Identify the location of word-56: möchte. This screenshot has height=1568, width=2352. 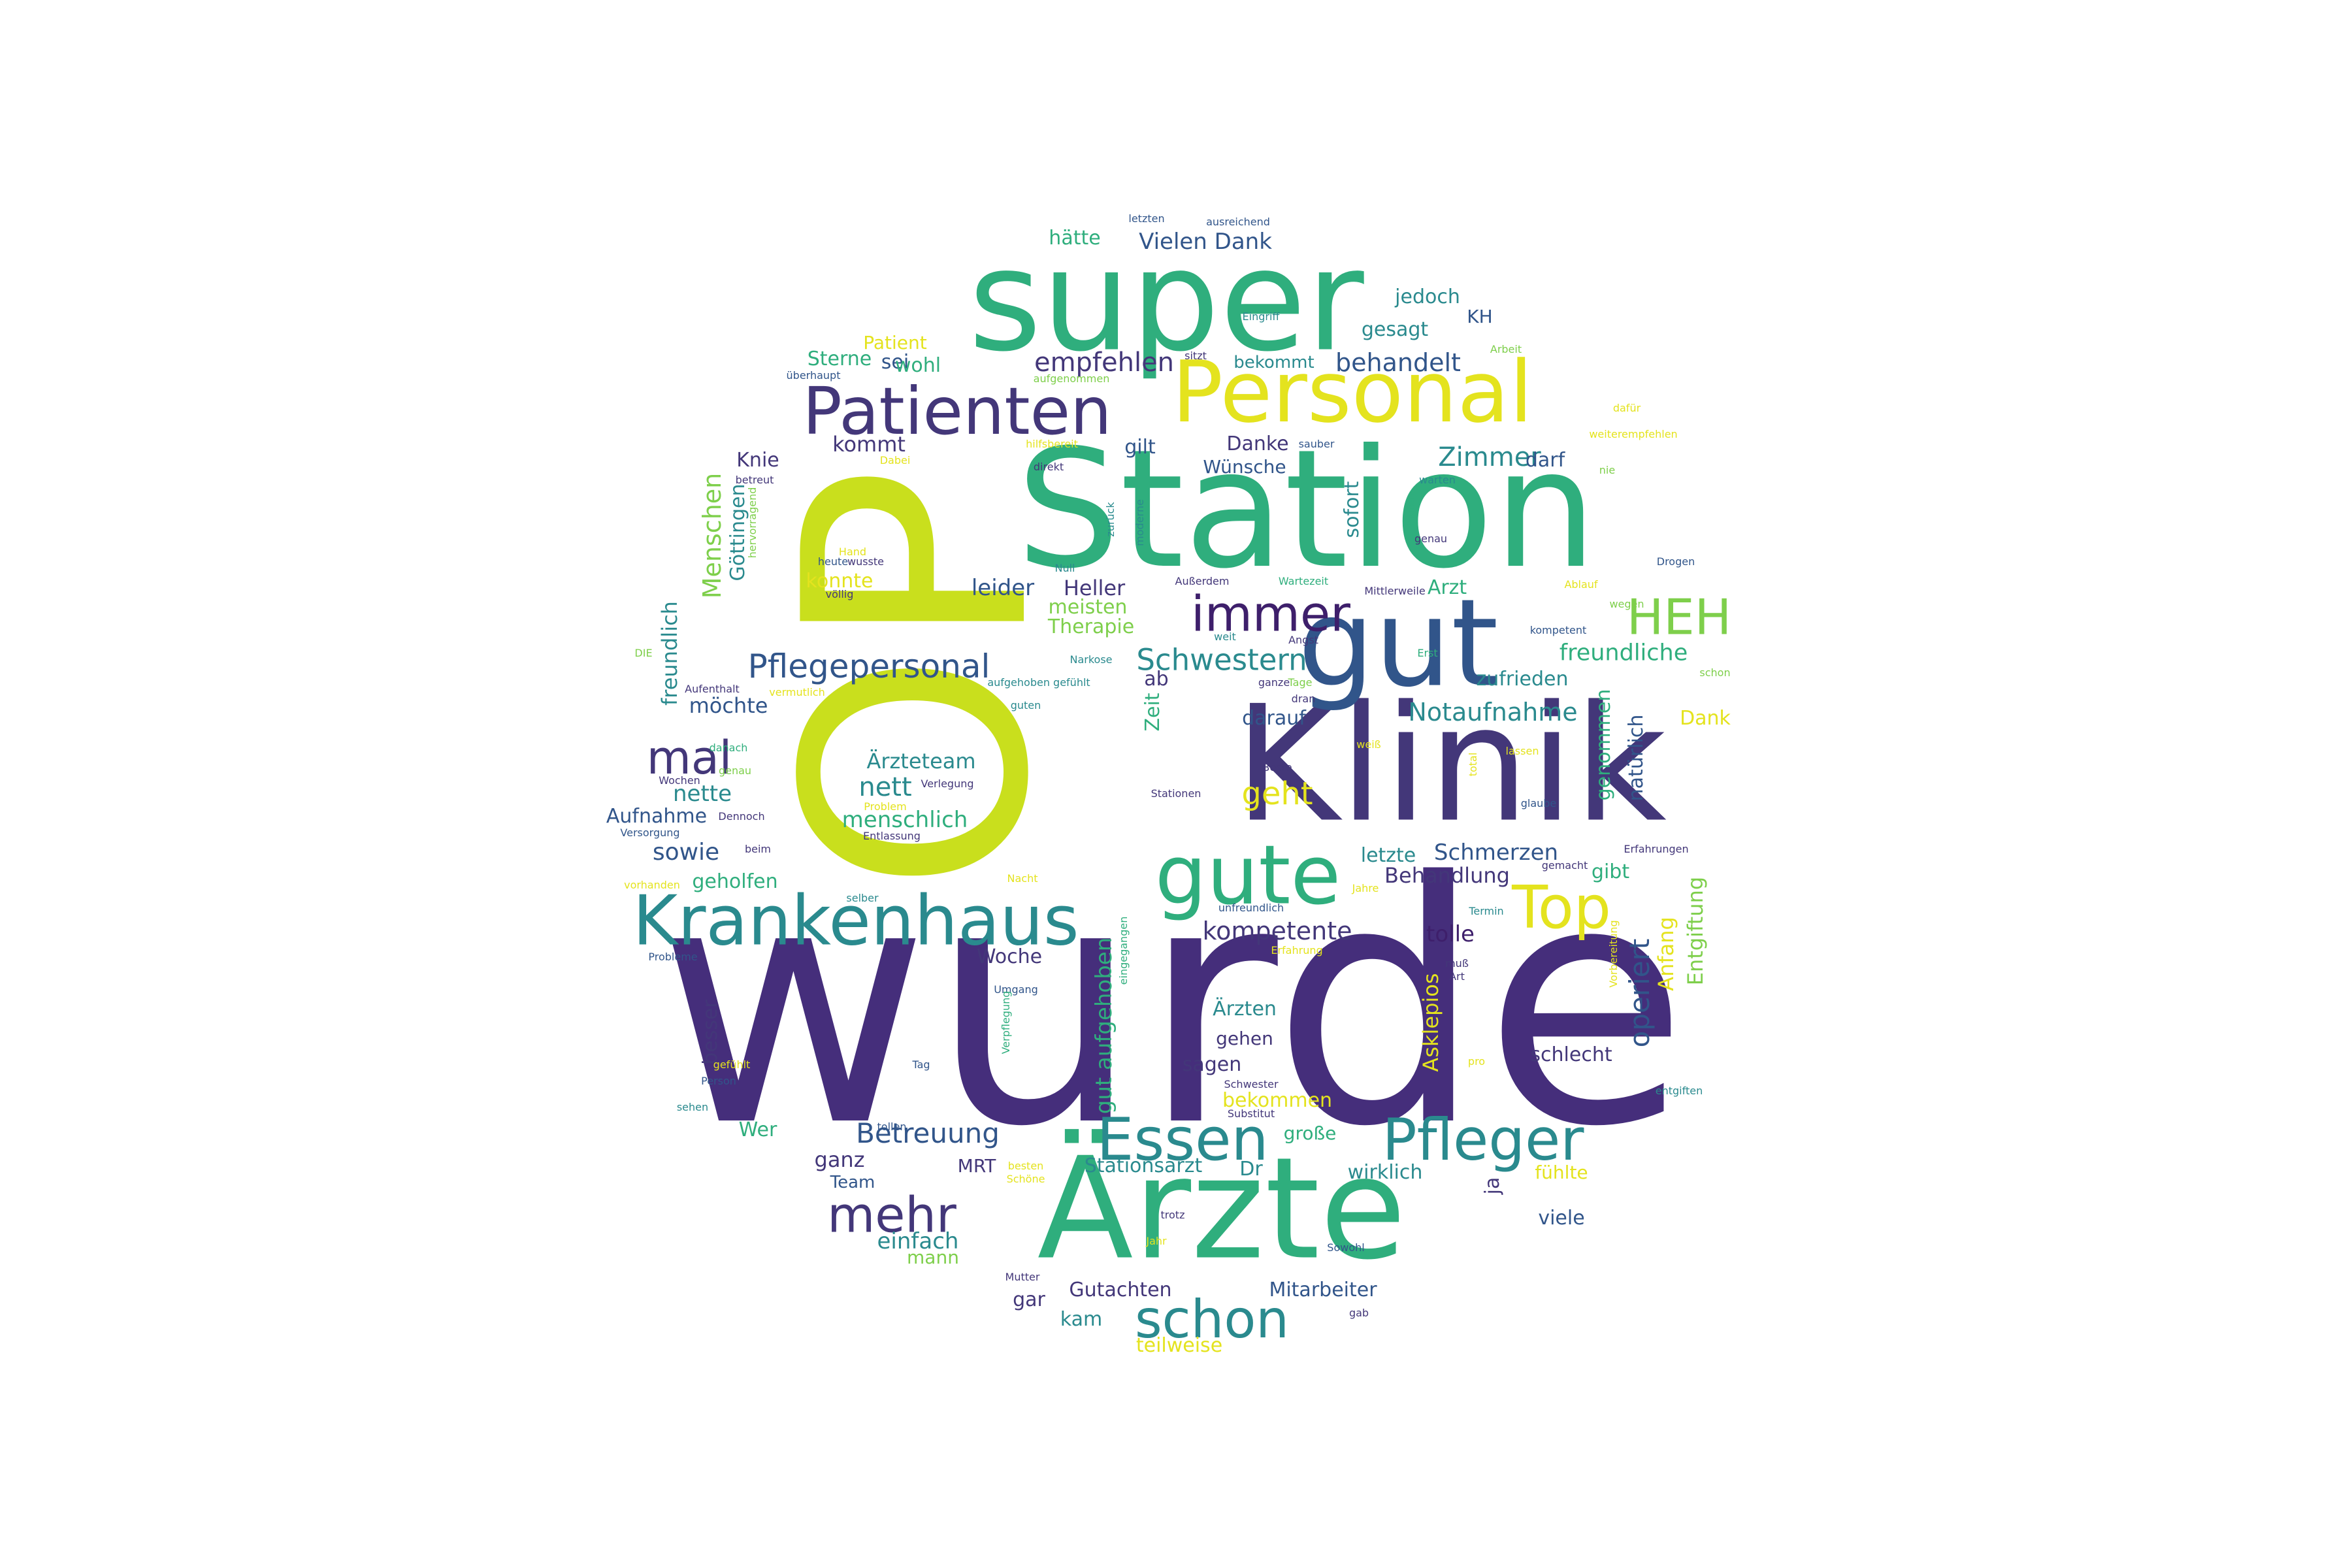
(728, 705).